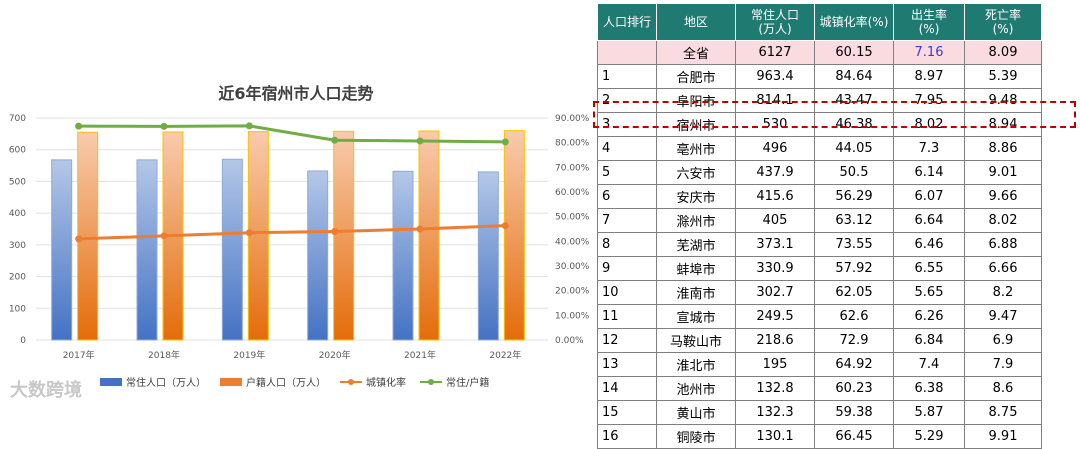  I want to click on table-cell: 496, so click(775, 148).